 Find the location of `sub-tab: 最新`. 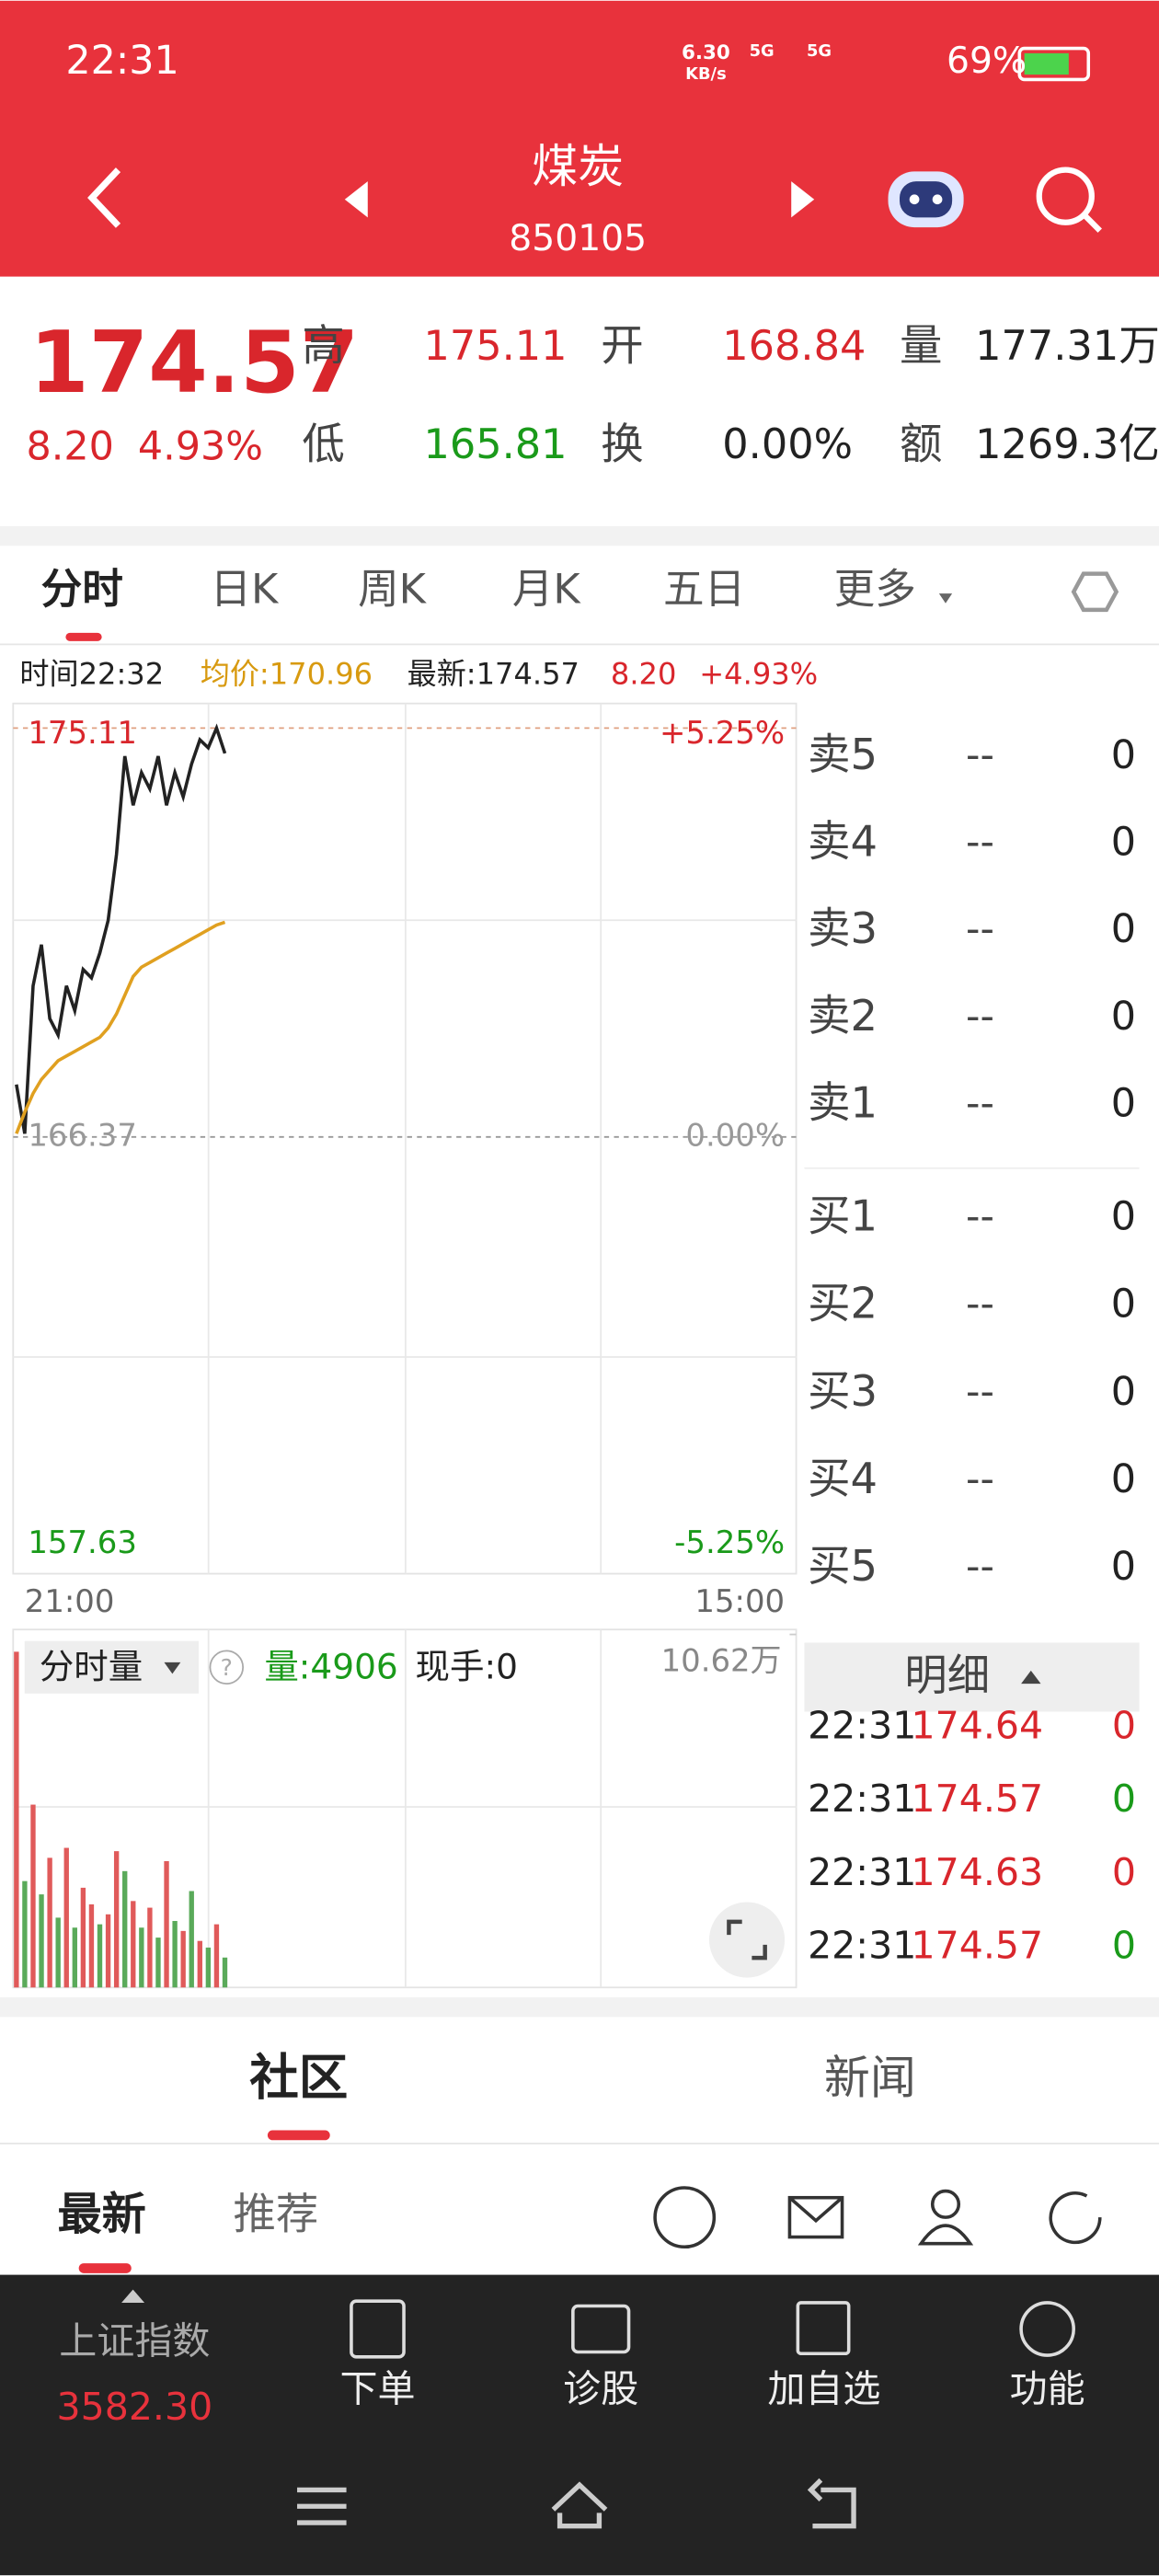

sub-tab: 最新 is located at coordinates (101, 2214).